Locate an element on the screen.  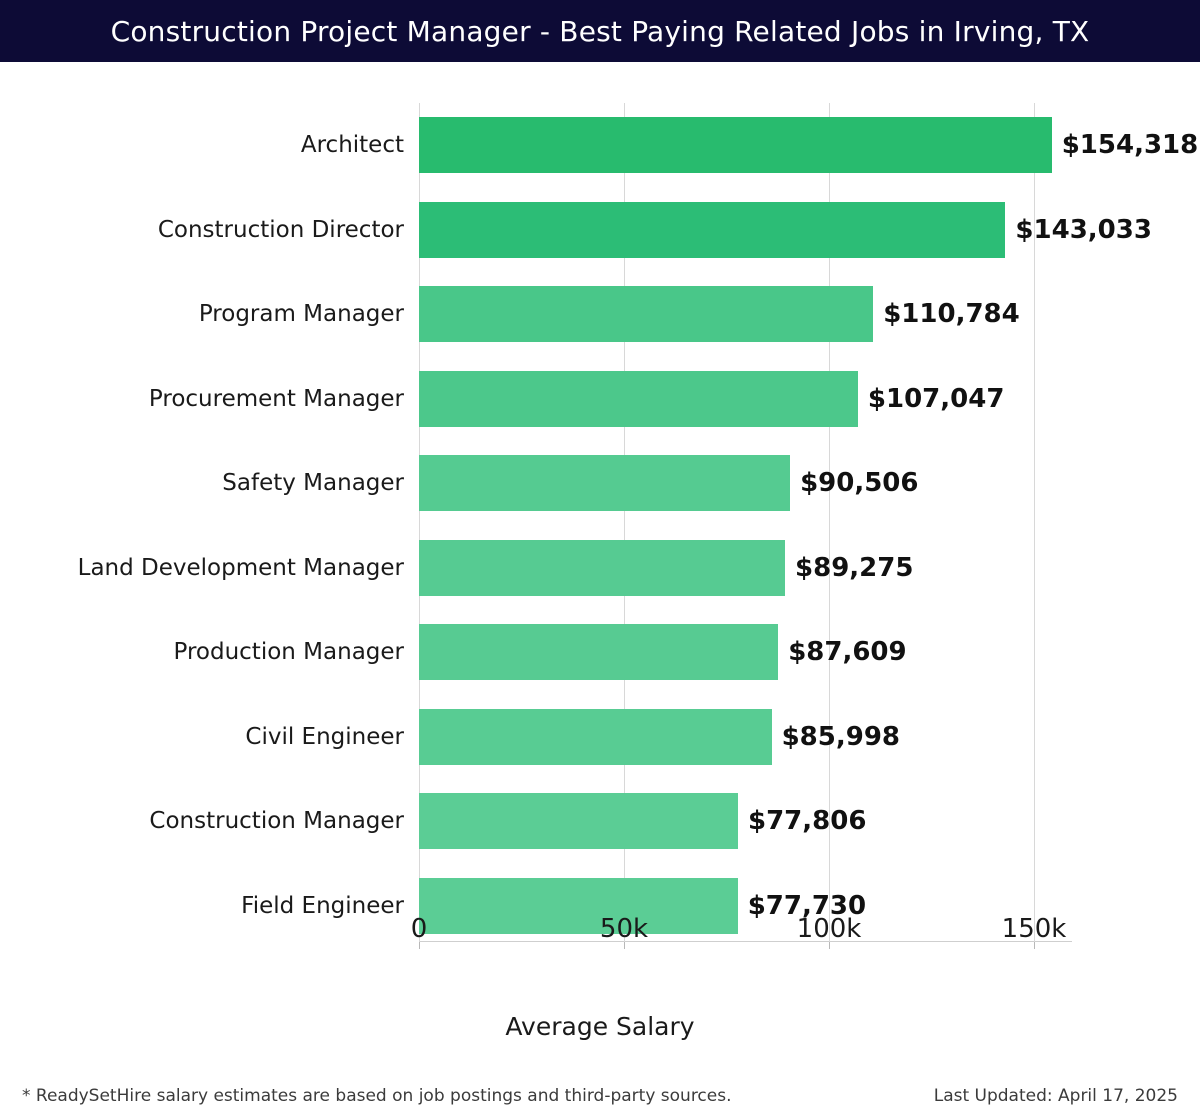
bar-value-label: $90,506 is located at coordinates (859, 483).